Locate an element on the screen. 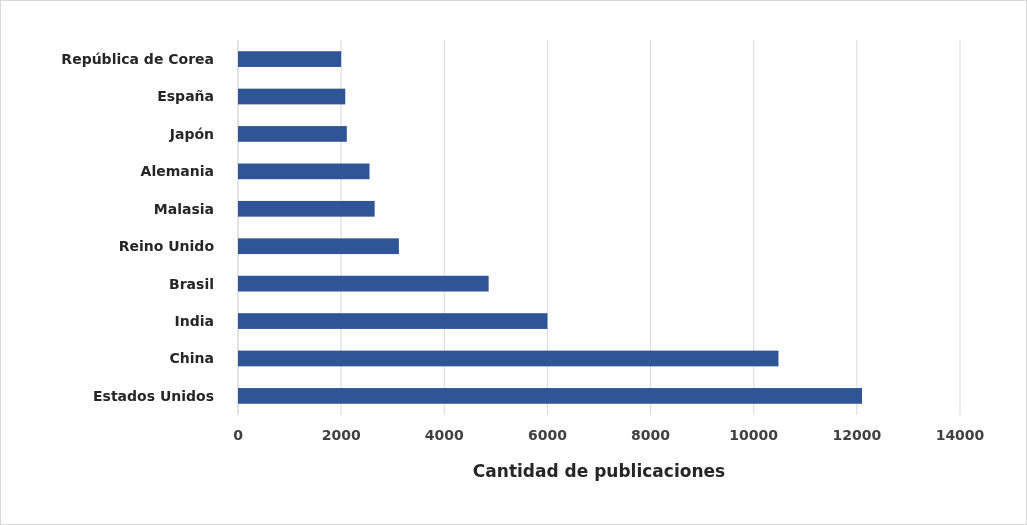 The image size is (1027, 525). x-tick-label: 8000 is located at coordinates (651, 435).